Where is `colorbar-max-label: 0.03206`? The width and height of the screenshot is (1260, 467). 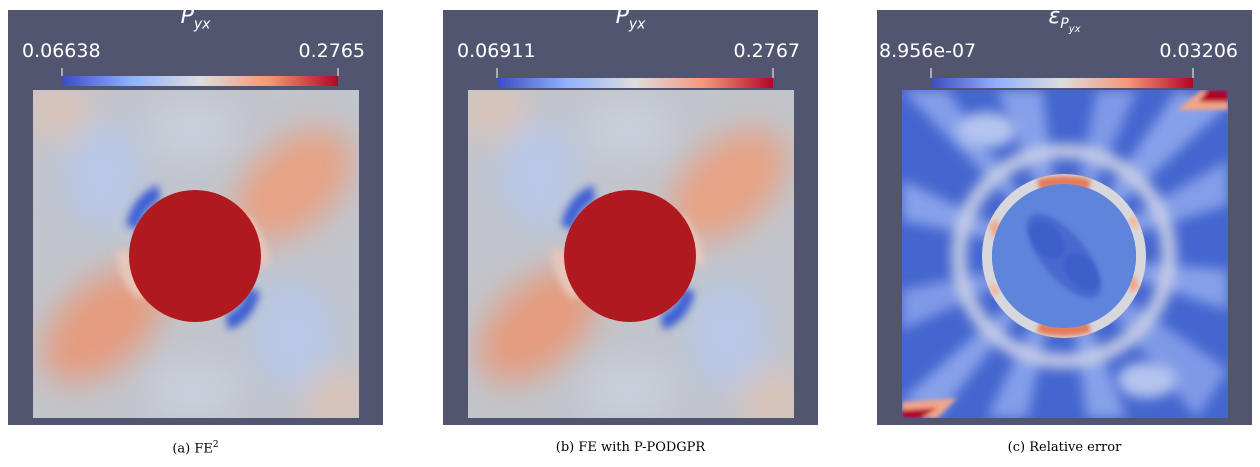
colorbar-max-label: 0.03206 is located at coordinates (1198, 51).